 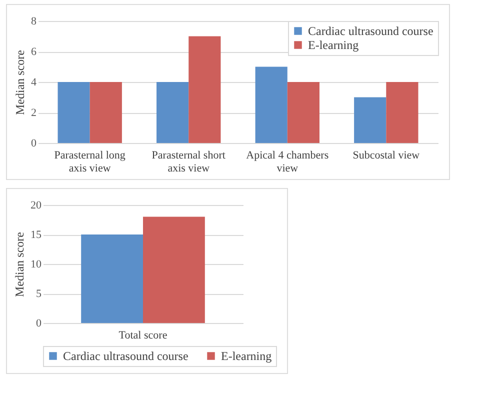 I want to click on y-tick-label: 10, so click(x=36, y=264).